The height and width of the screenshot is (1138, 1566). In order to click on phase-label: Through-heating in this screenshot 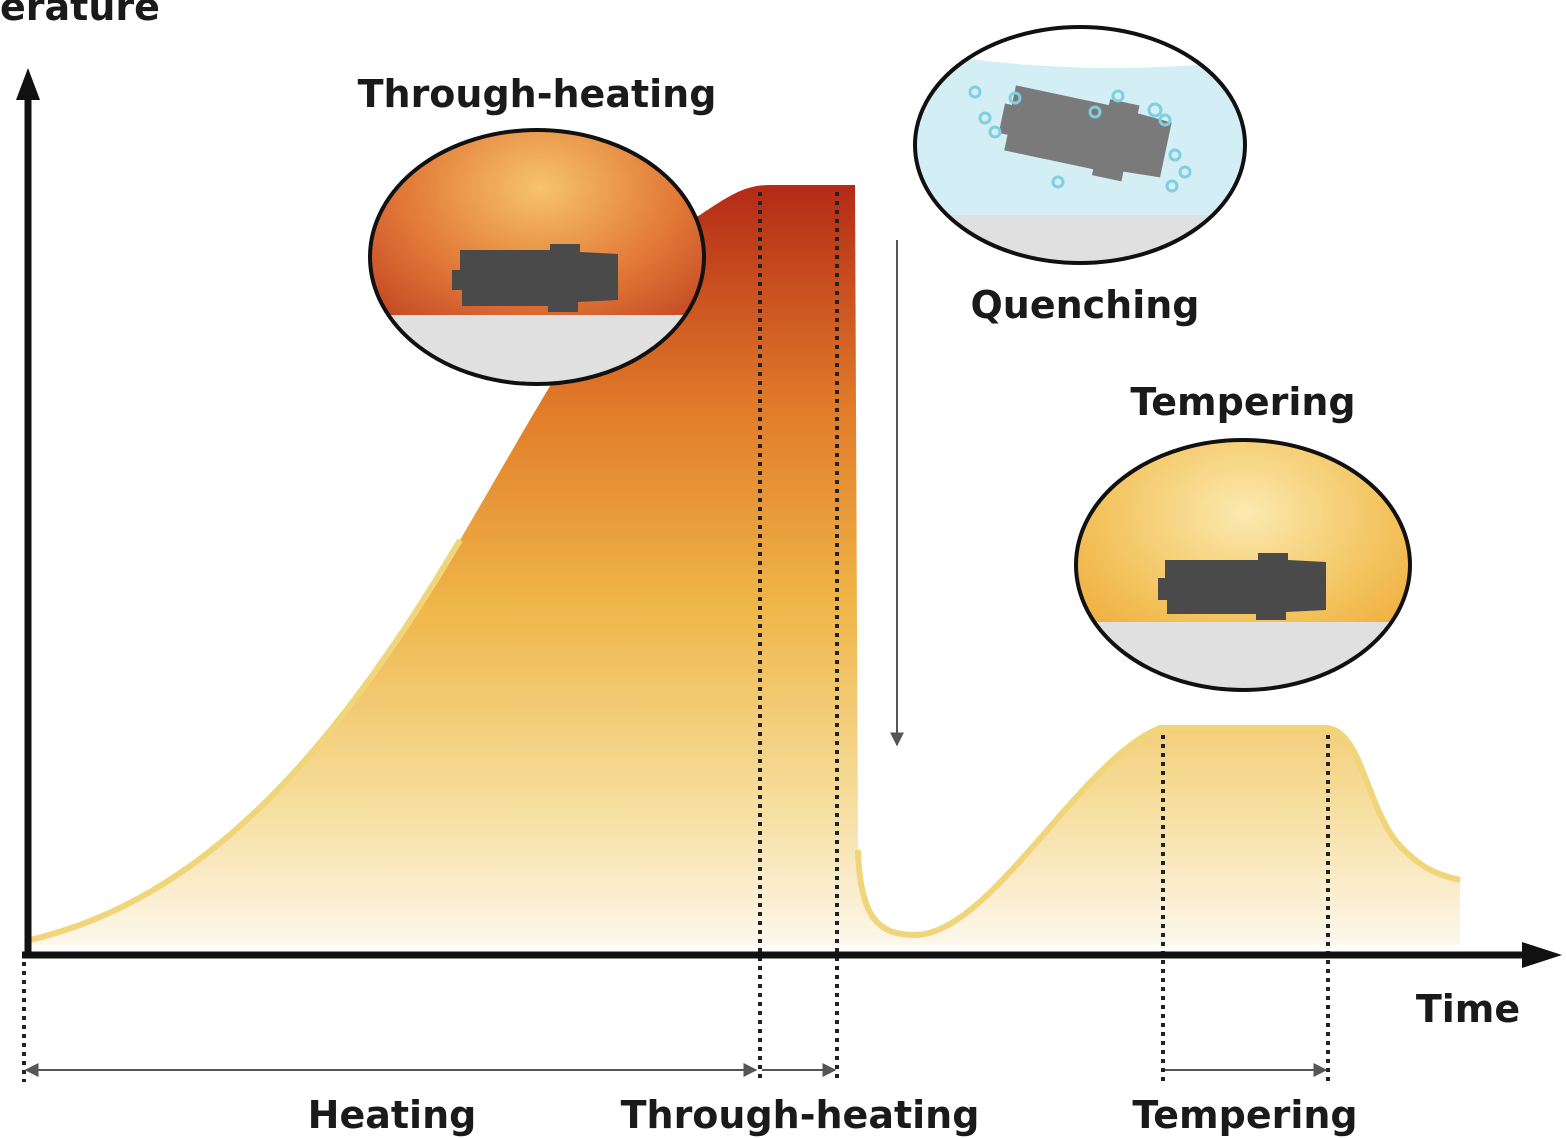, I will do `click(800, 1115)`.